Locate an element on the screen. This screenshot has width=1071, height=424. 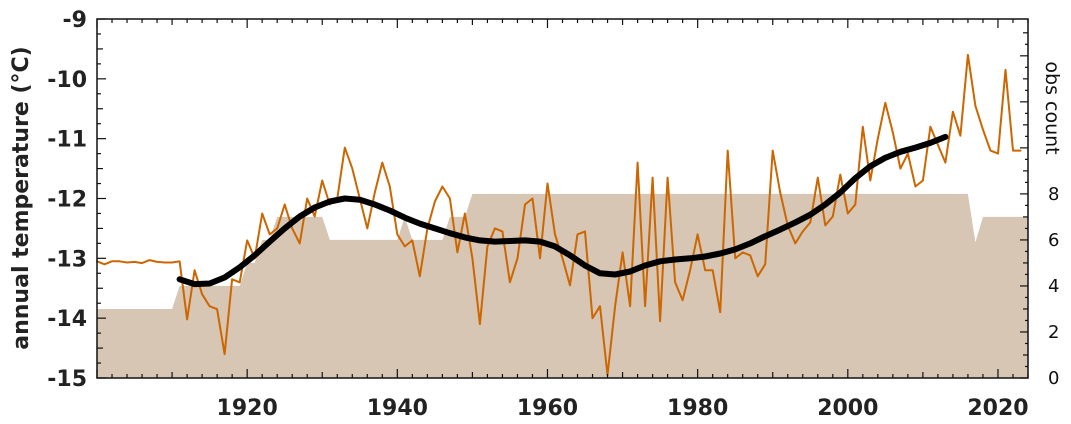
y-tick-label: -14 is located at coordinates (67, 319).